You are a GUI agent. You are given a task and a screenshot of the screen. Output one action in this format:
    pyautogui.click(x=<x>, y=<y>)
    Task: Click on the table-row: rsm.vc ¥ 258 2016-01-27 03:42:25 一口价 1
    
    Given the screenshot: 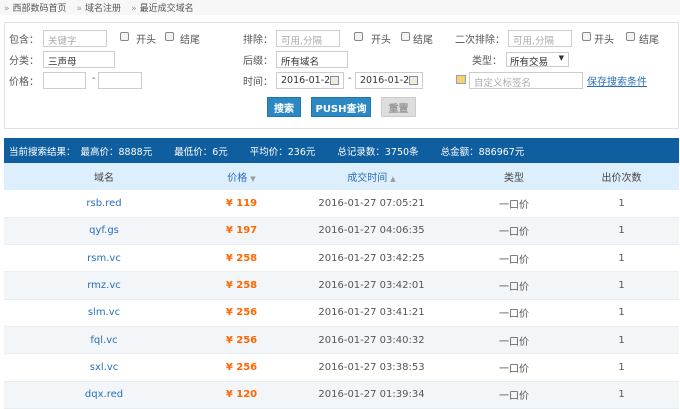 What is the action you would take?
    pyautogui.click(x=341, y=258)
    